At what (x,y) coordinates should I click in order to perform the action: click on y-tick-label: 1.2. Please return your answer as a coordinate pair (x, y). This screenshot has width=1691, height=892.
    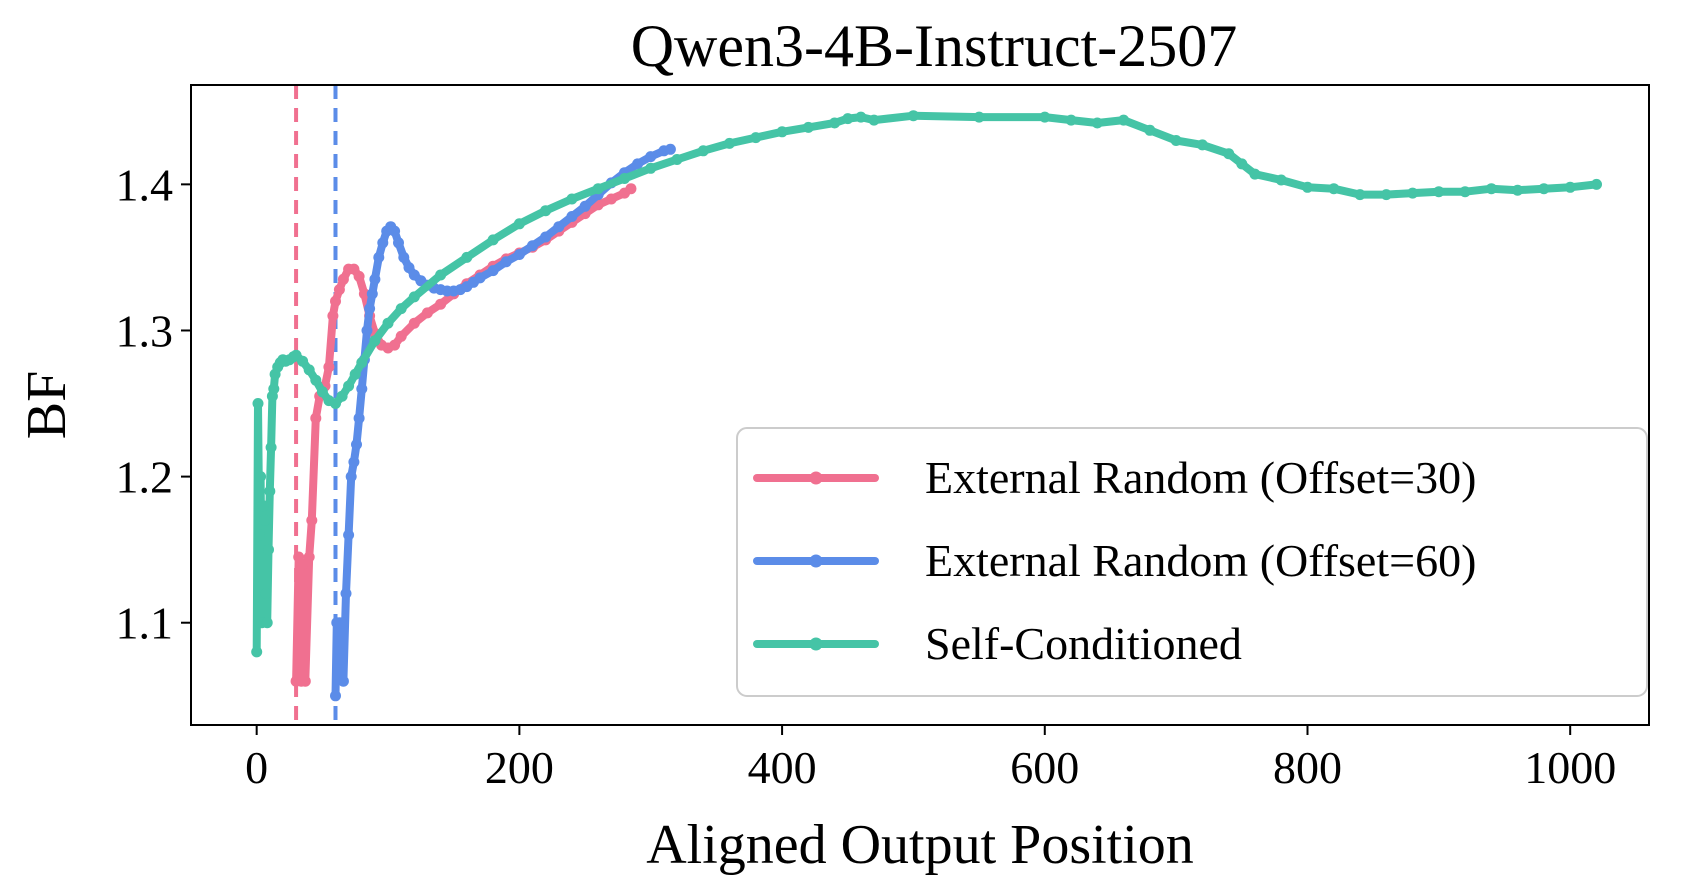
    Looking at the image, I should click on (145, 477).